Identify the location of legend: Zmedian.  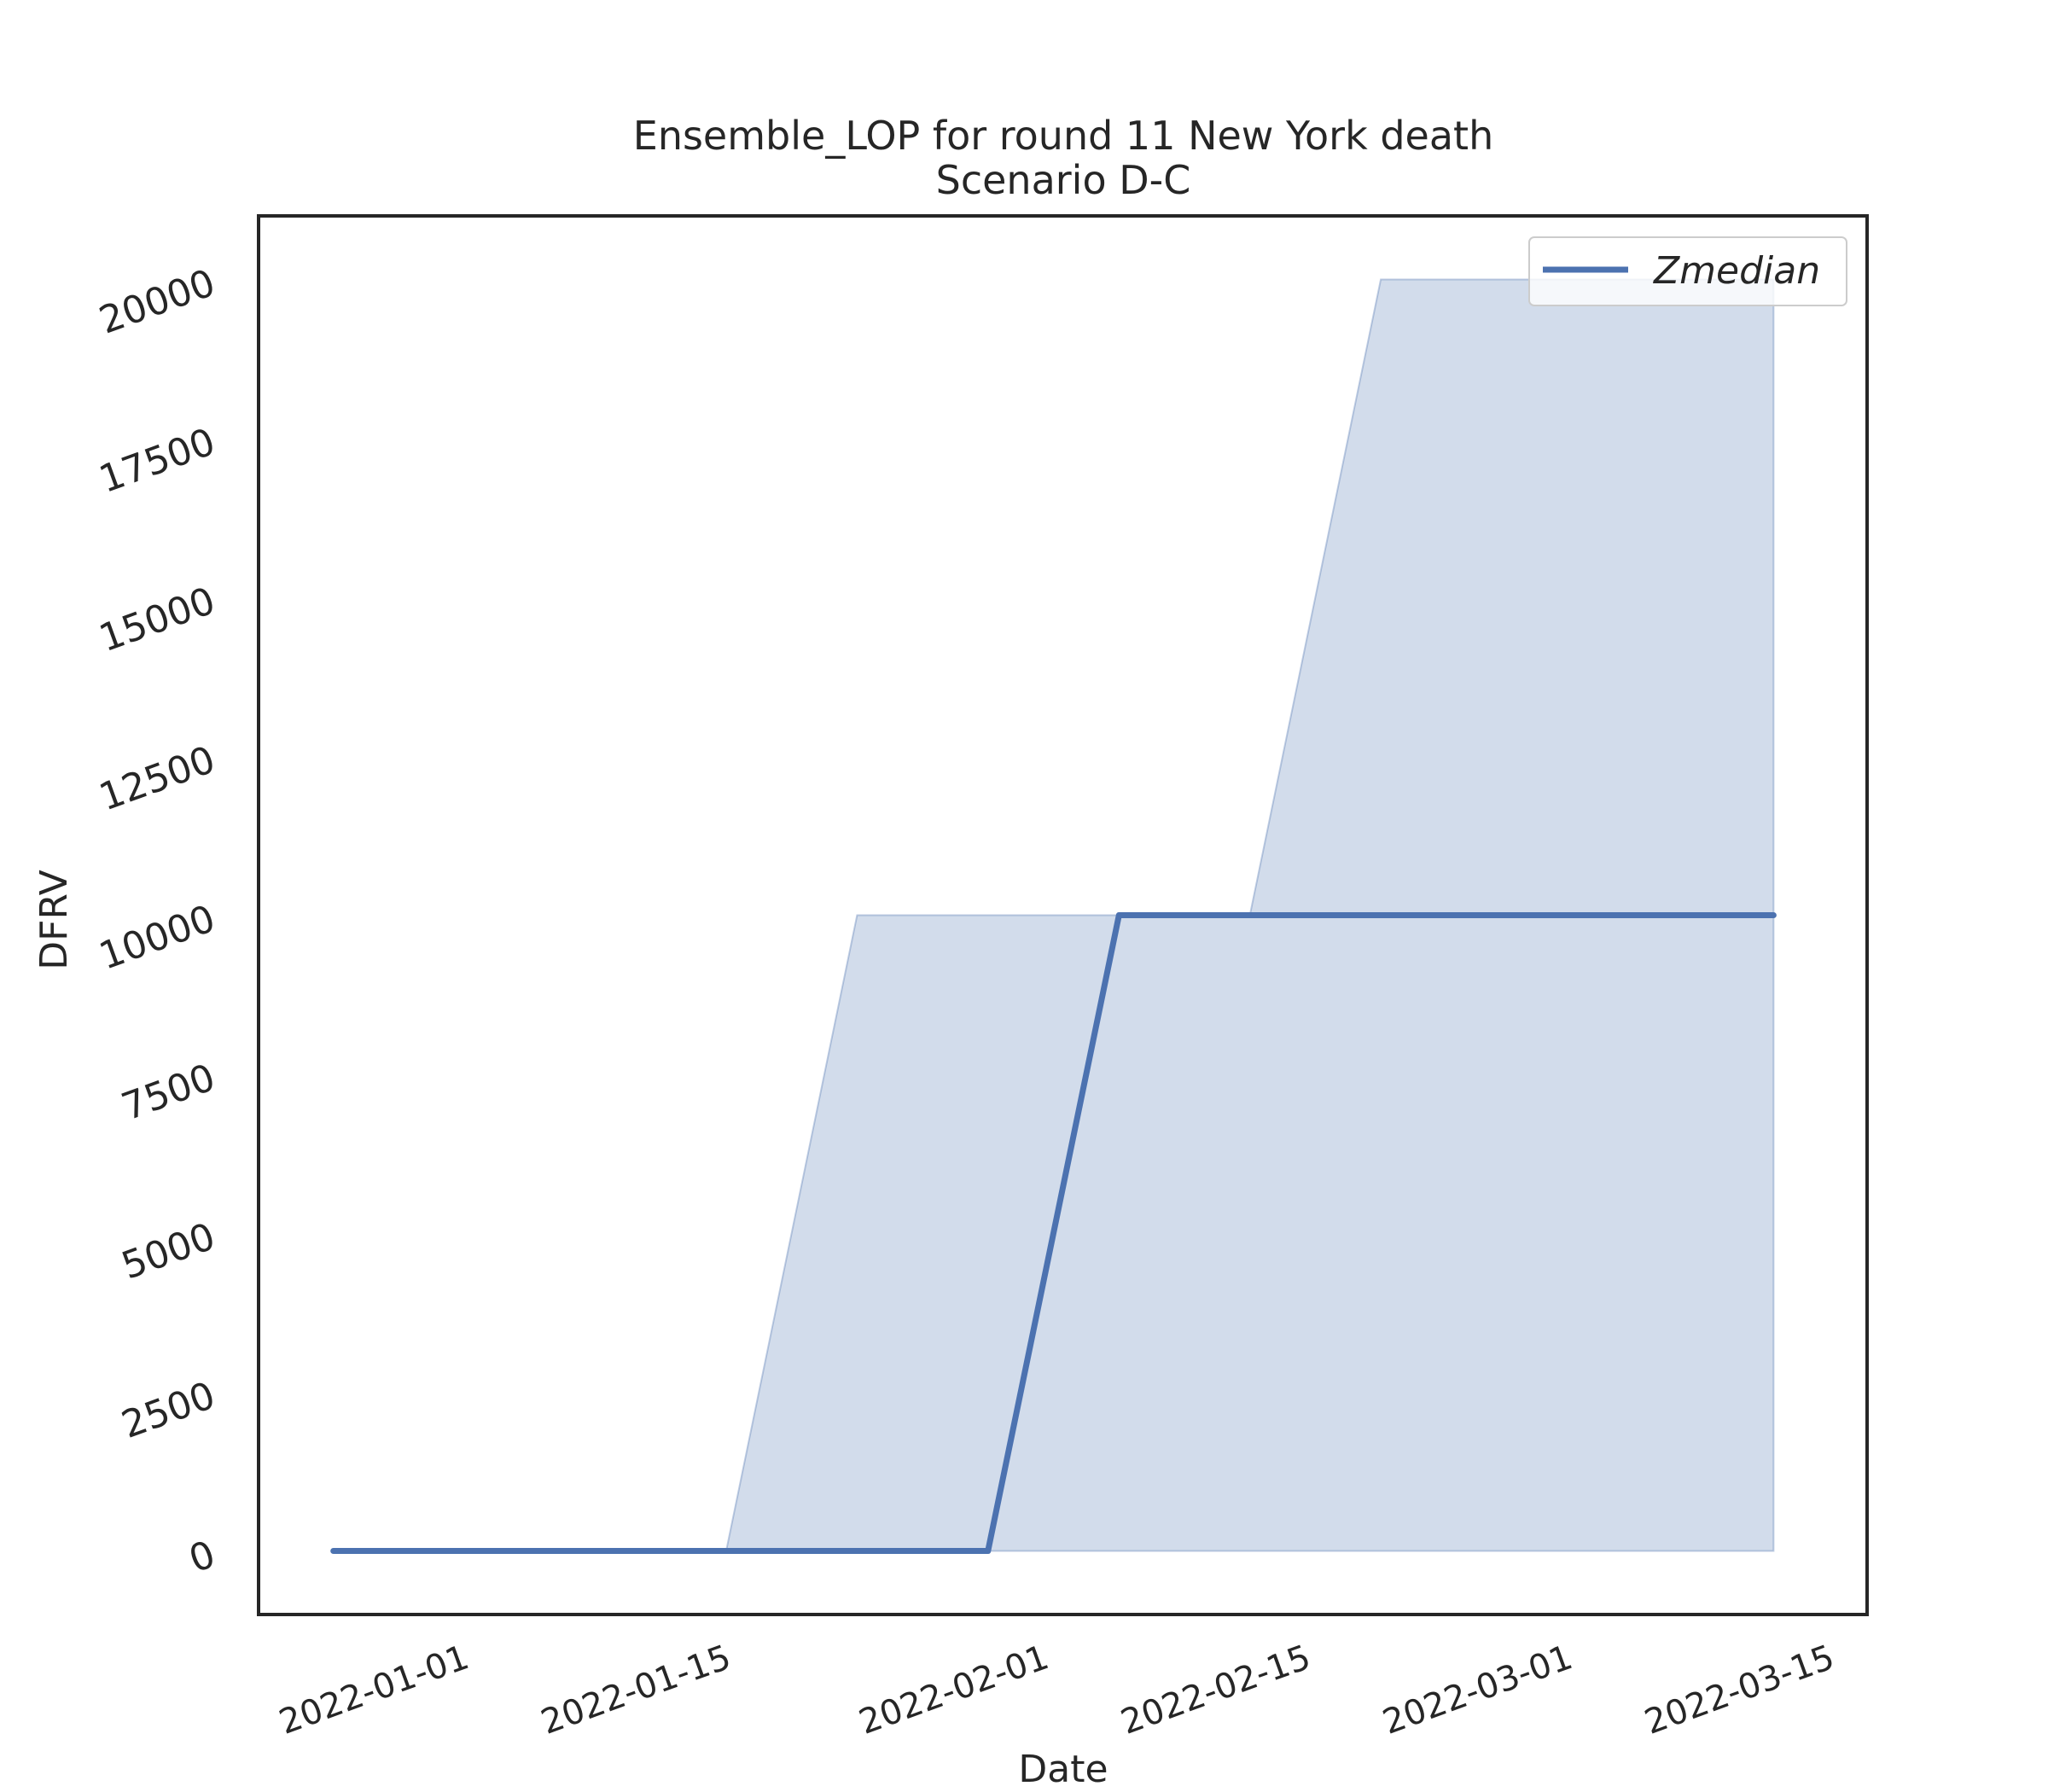
(1687, 271).